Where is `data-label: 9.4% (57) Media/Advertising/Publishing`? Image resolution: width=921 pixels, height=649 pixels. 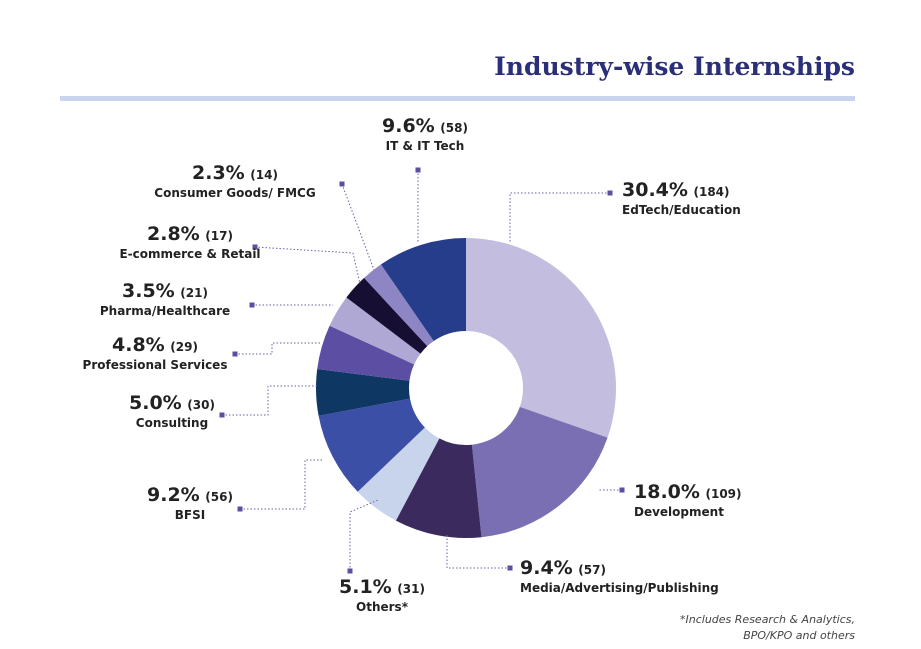
data-label: 9.4% (57) Media/Advertising/Publishing is located at coordinates (619, 576).